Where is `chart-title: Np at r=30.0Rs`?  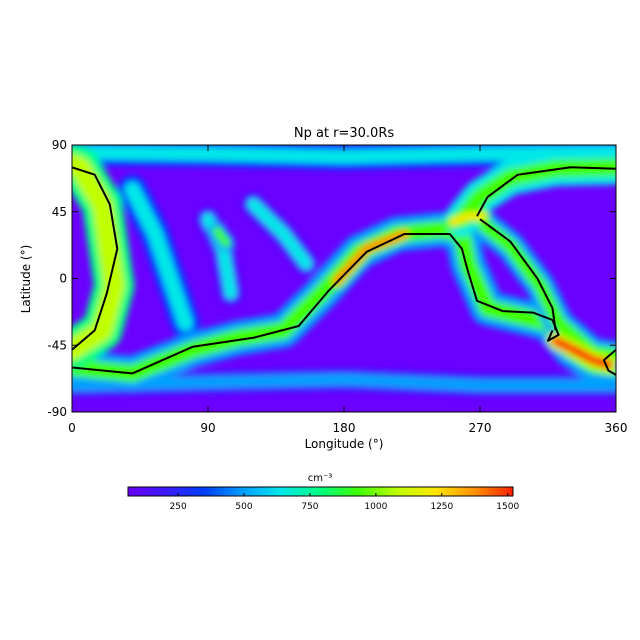
chart-title: Np at r=30.0Rs is located at coordinates (344, 133).